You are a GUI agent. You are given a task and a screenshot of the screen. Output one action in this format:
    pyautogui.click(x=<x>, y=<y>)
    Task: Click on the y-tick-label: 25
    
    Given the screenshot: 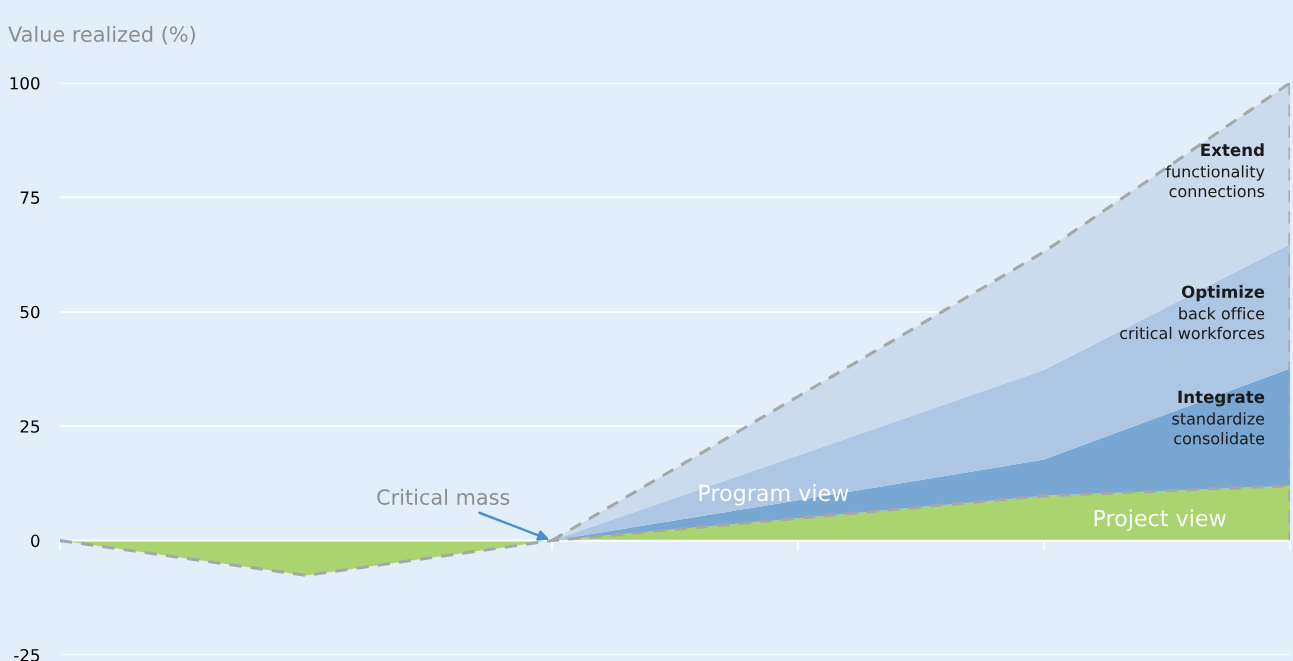 What is the action you would take?
    pyautogui.click(x=30, y=426)
    